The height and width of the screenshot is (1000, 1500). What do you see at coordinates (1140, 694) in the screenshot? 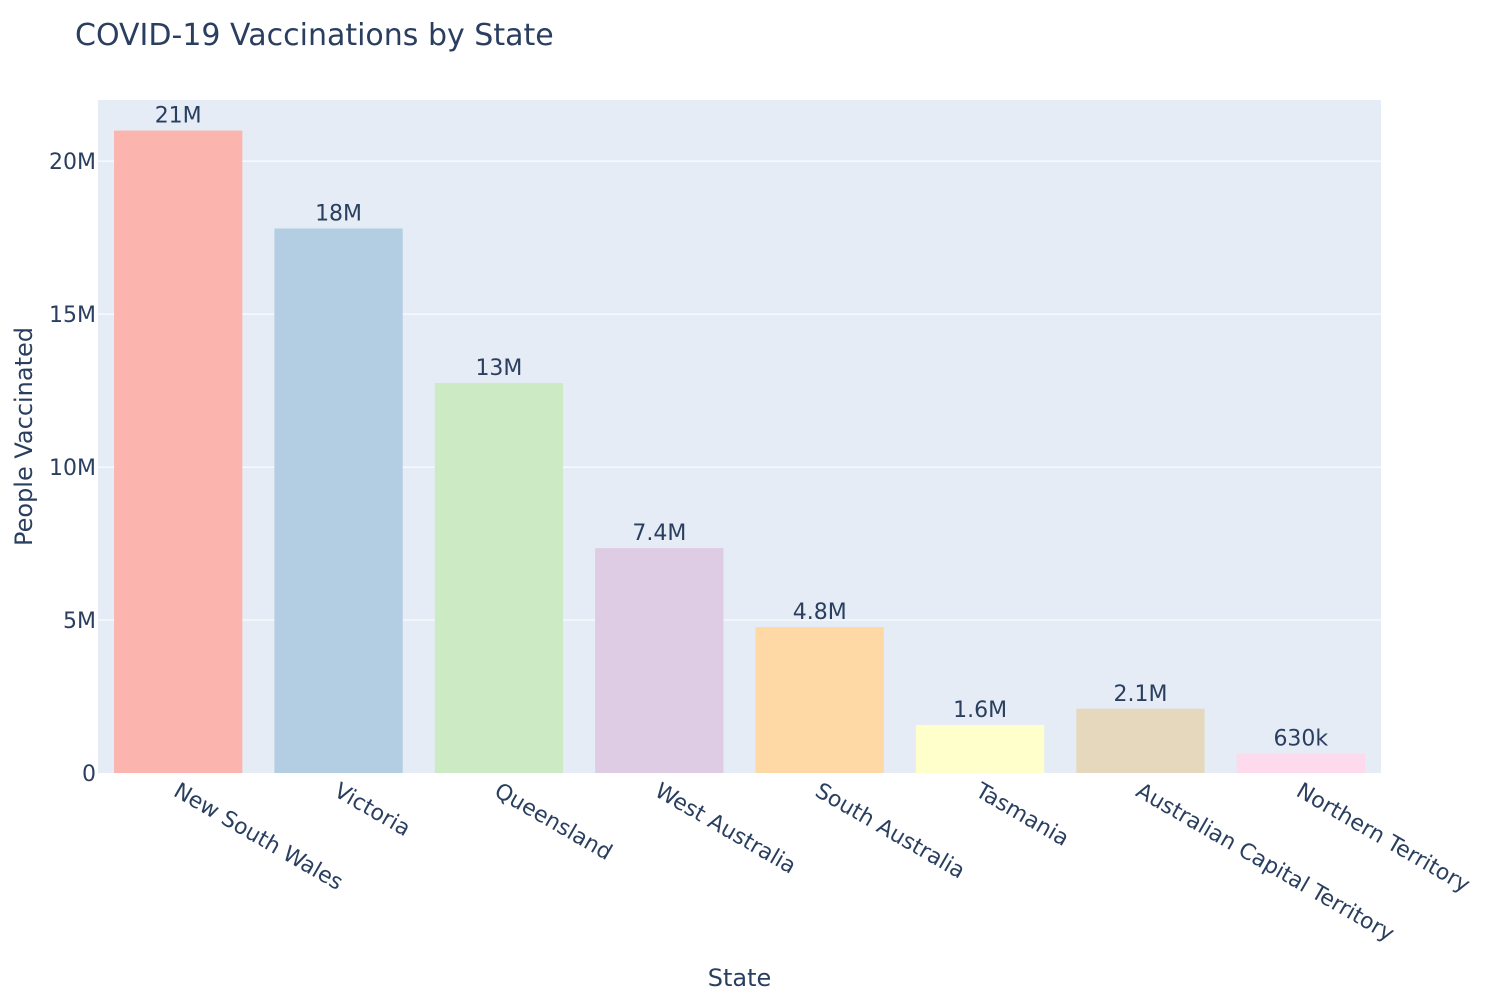
I see `bar-value-label: 2.1M` at bounding box center [1140, 694].